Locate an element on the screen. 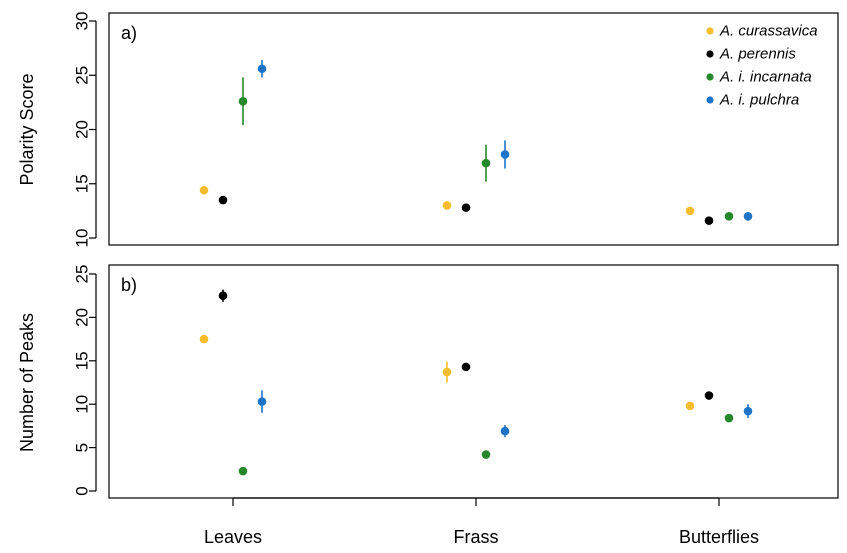 This screenshot has width=847, height=553. y-tick-label: 5 is located at coordinates (82, 447).